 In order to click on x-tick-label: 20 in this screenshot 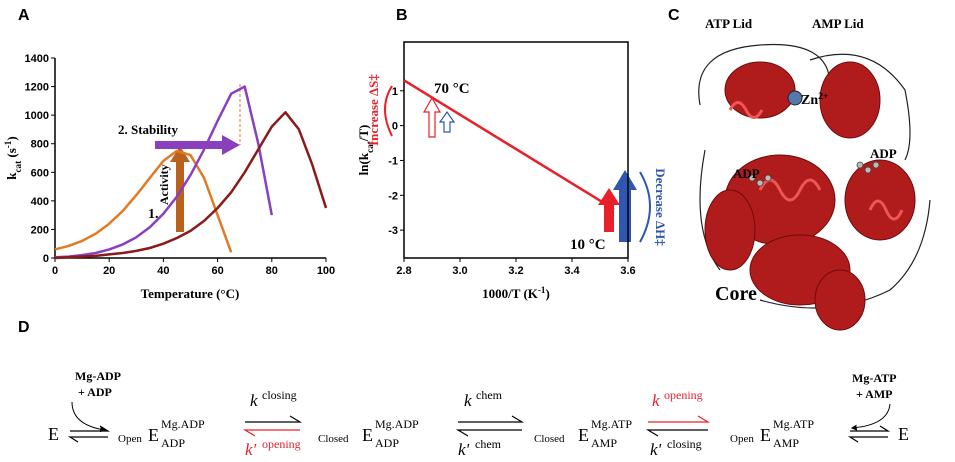, I will do `click(109, 271)`.